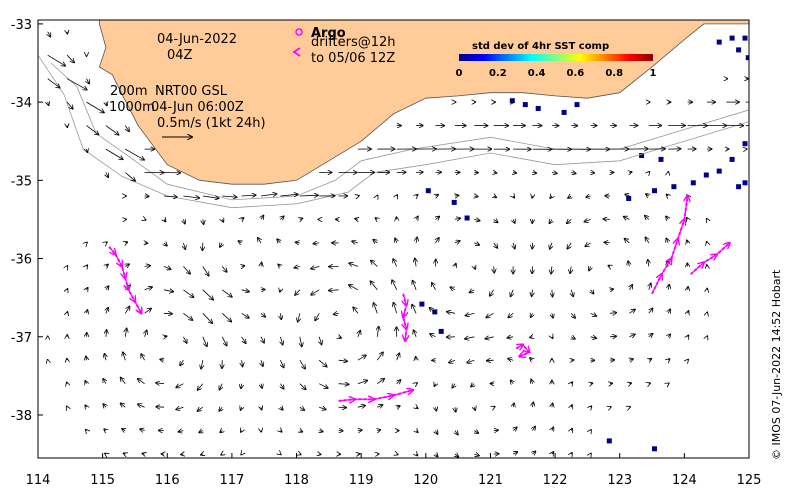 The height and width of the screenshot is (492, 791). What do you see at coordinates (191, 91) in the screenshot?
I see `product-name: NRT00 GSL` at bounding box center [191, 91].